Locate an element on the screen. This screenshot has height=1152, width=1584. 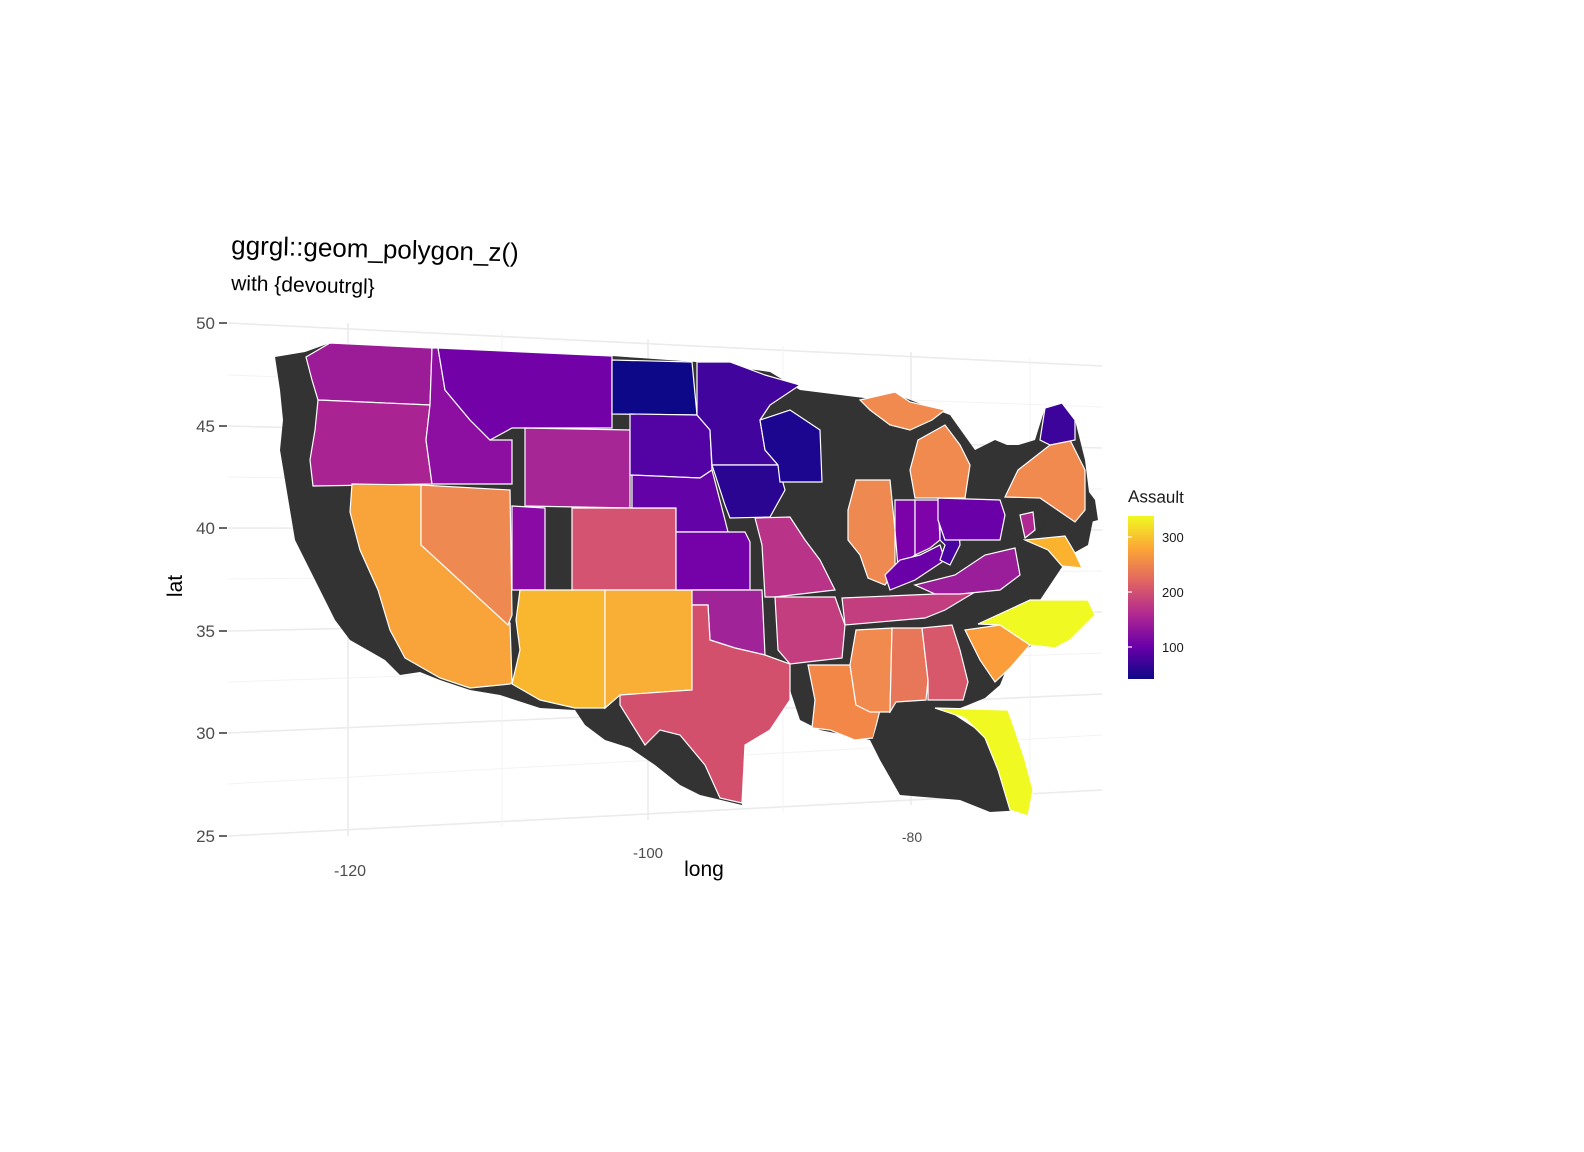
legend-tick-label: 300 is located at coordinates (1173, 537).